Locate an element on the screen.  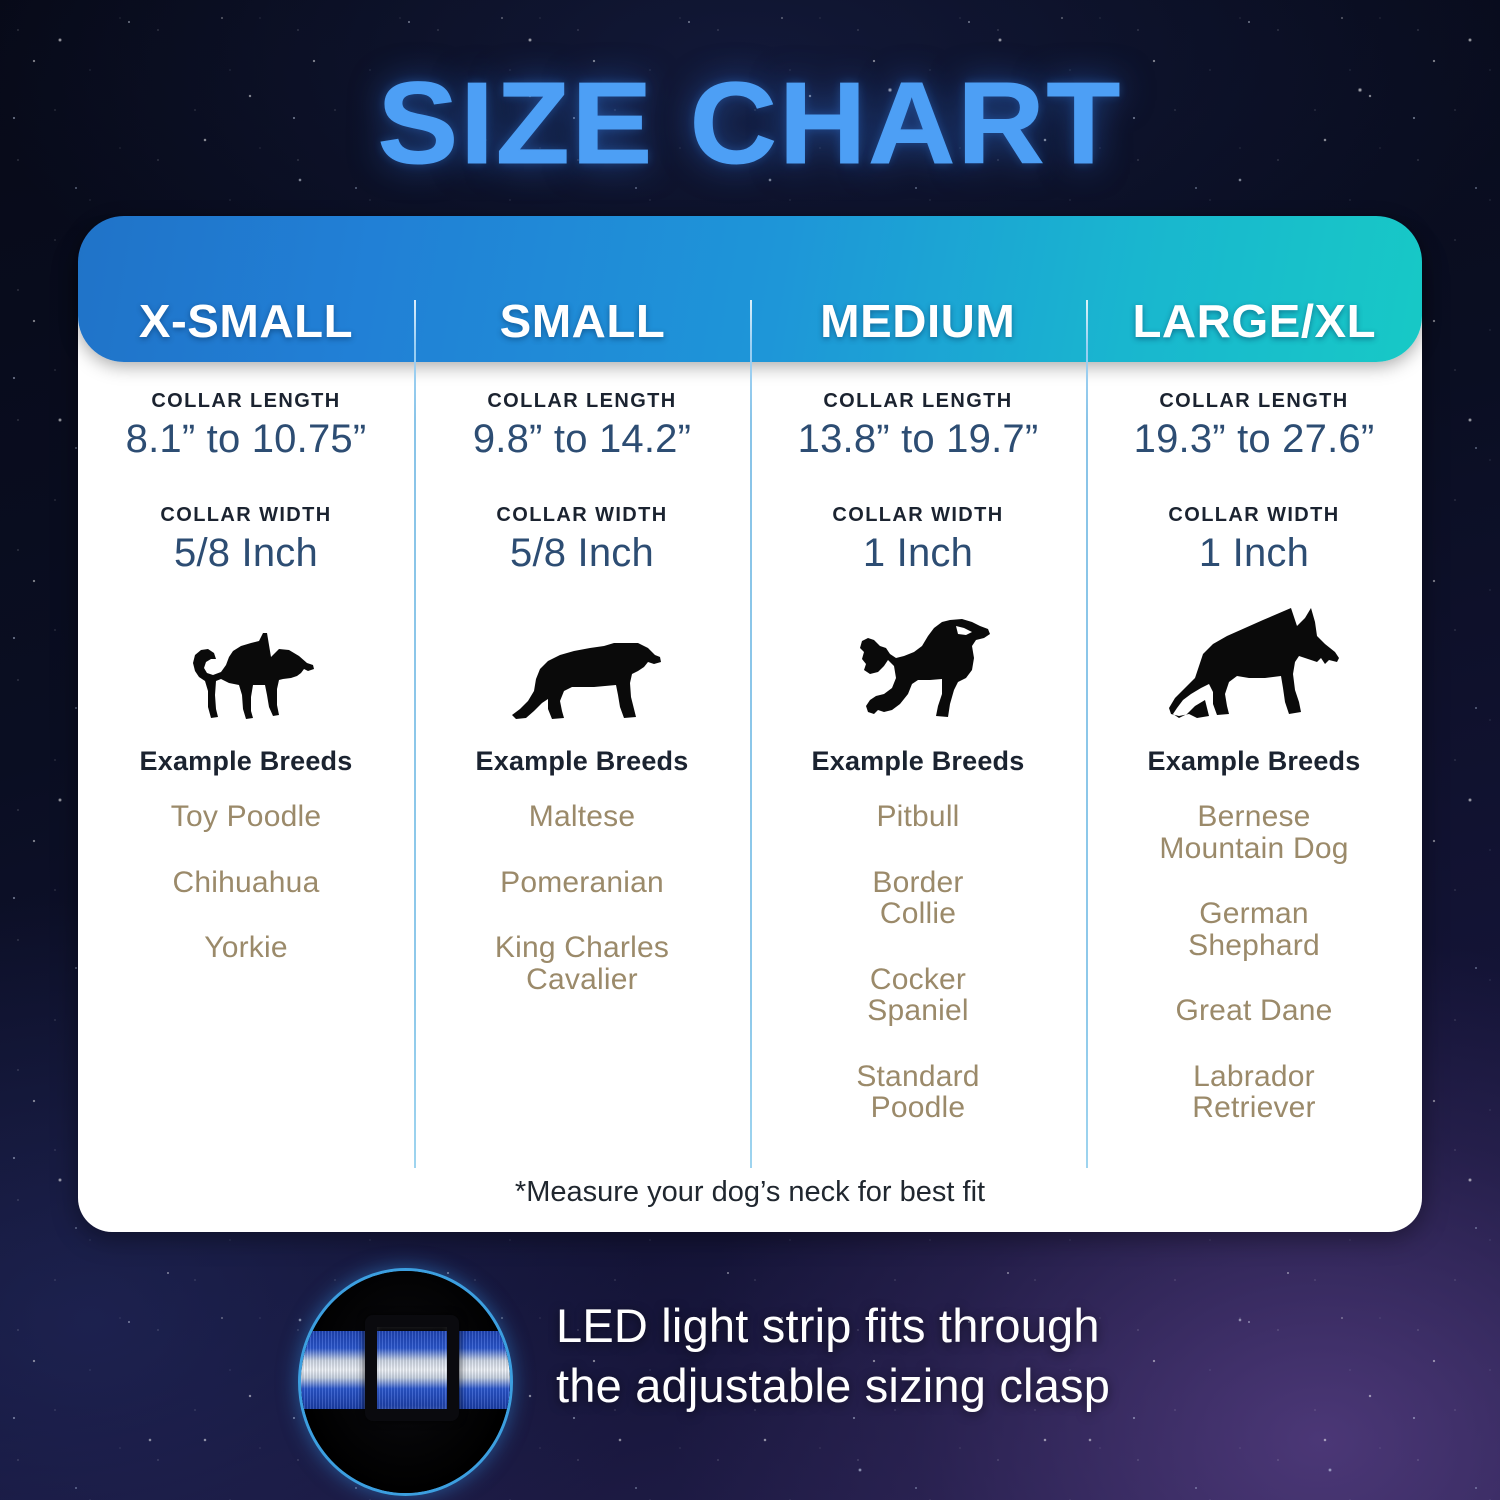
breed-line: German is located at coordinates (1254, 913).